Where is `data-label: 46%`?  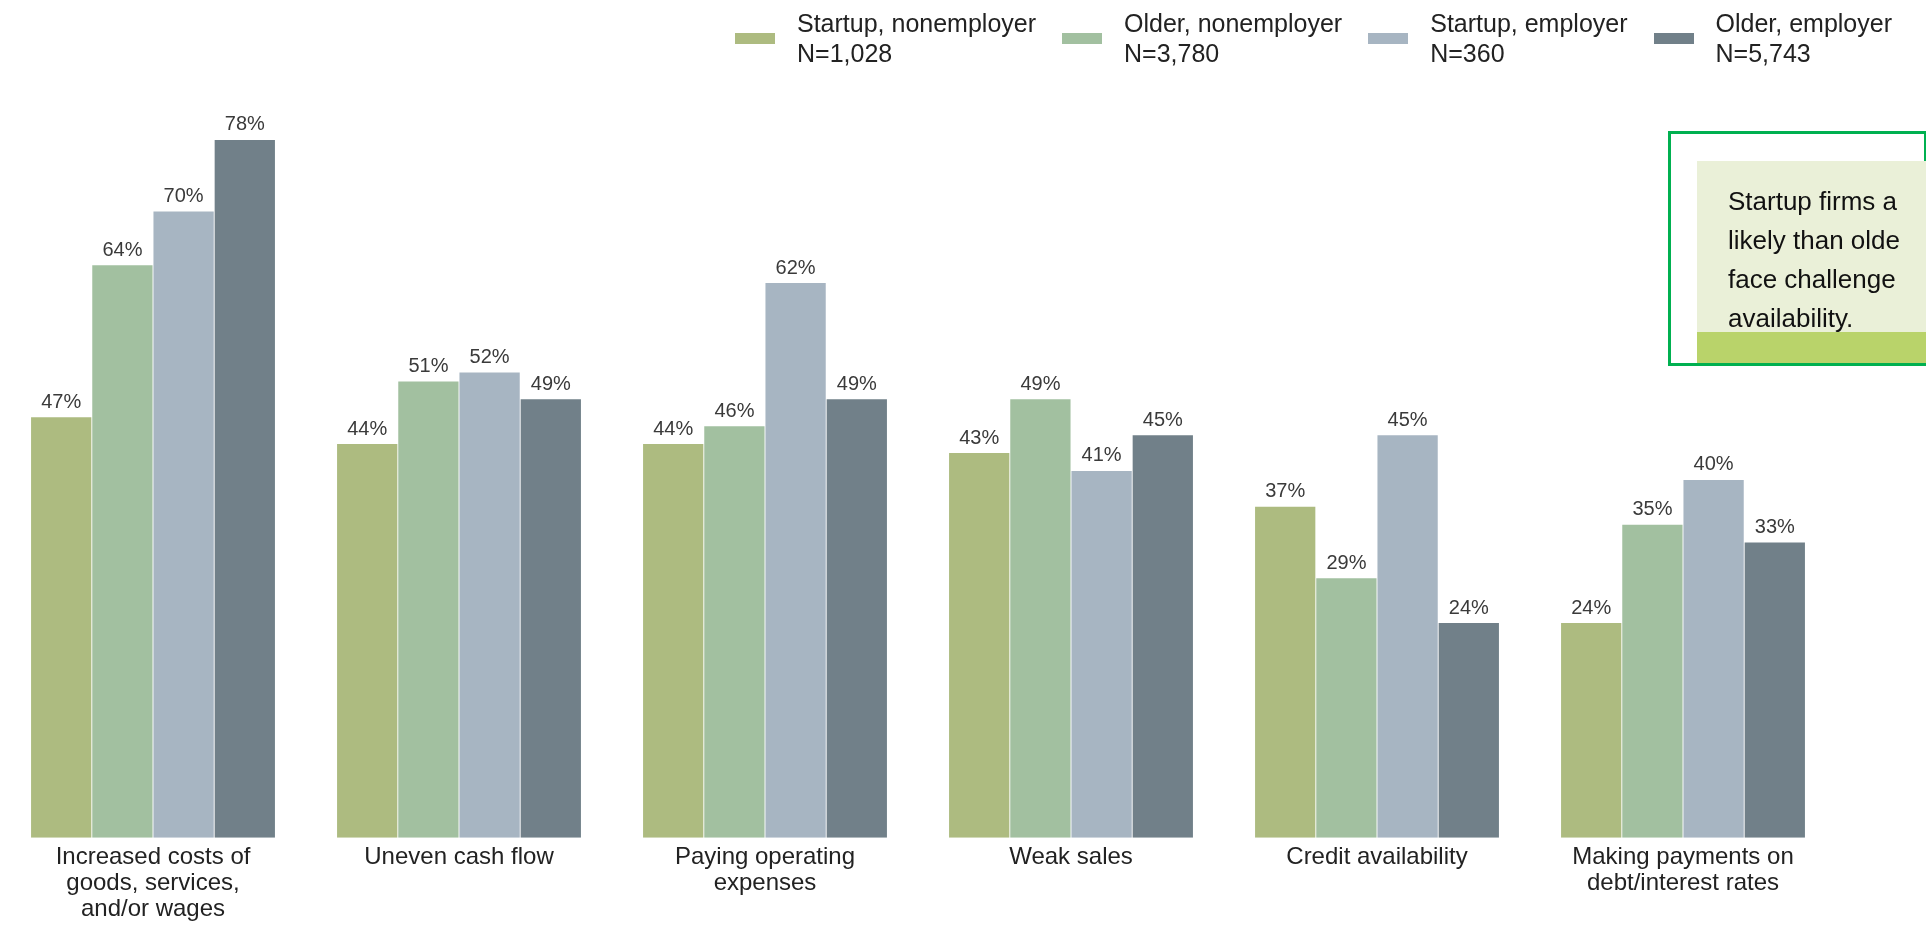
data-label: 46% is located at coordinates (734, 409).